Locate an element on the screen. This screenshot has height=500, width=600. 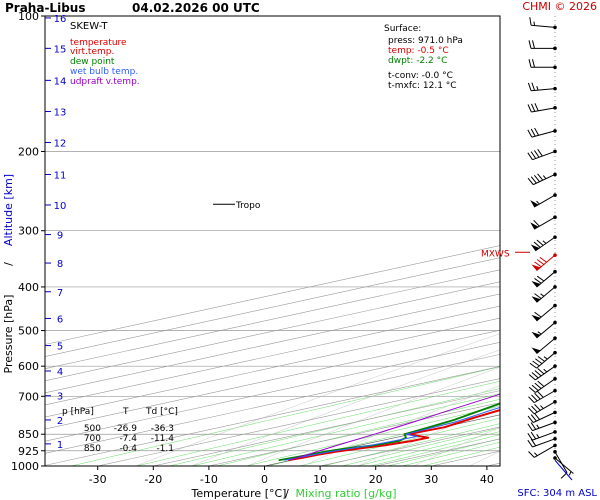
surface-t-mxfc: t-mxfc: 12.1 °C is located at coordinates (422, 86).